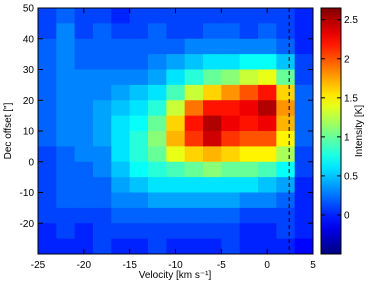 Image resolution: width=371 pixels, height=291 pixels. I want to click on colorbar-tick-label: 2, so click(347, 59).